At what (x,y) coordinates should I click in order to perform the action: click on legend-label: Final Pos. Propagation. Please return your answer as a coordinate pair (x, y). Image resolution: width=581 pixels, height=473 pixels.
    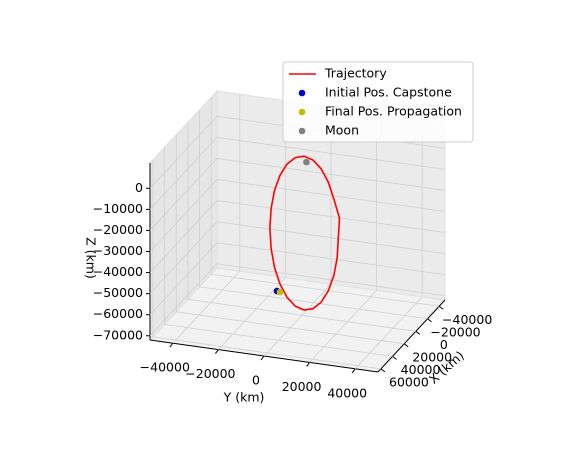
    Looking at the image, I should click on (393, 111).